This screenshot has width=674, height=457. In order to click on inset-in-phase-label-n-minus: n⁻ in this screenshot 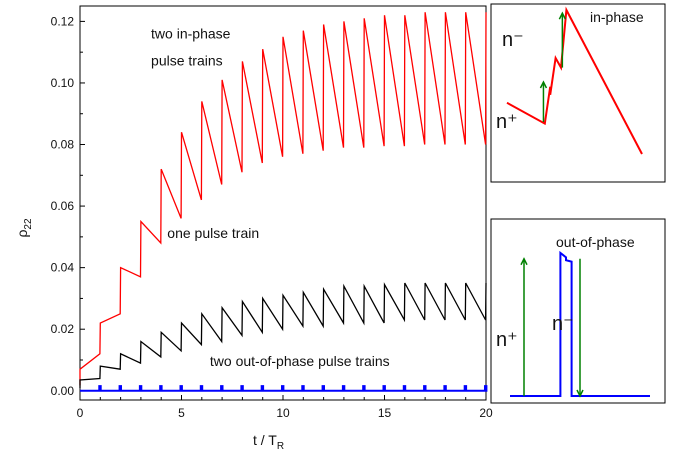, I will do `click(513, 40)`.